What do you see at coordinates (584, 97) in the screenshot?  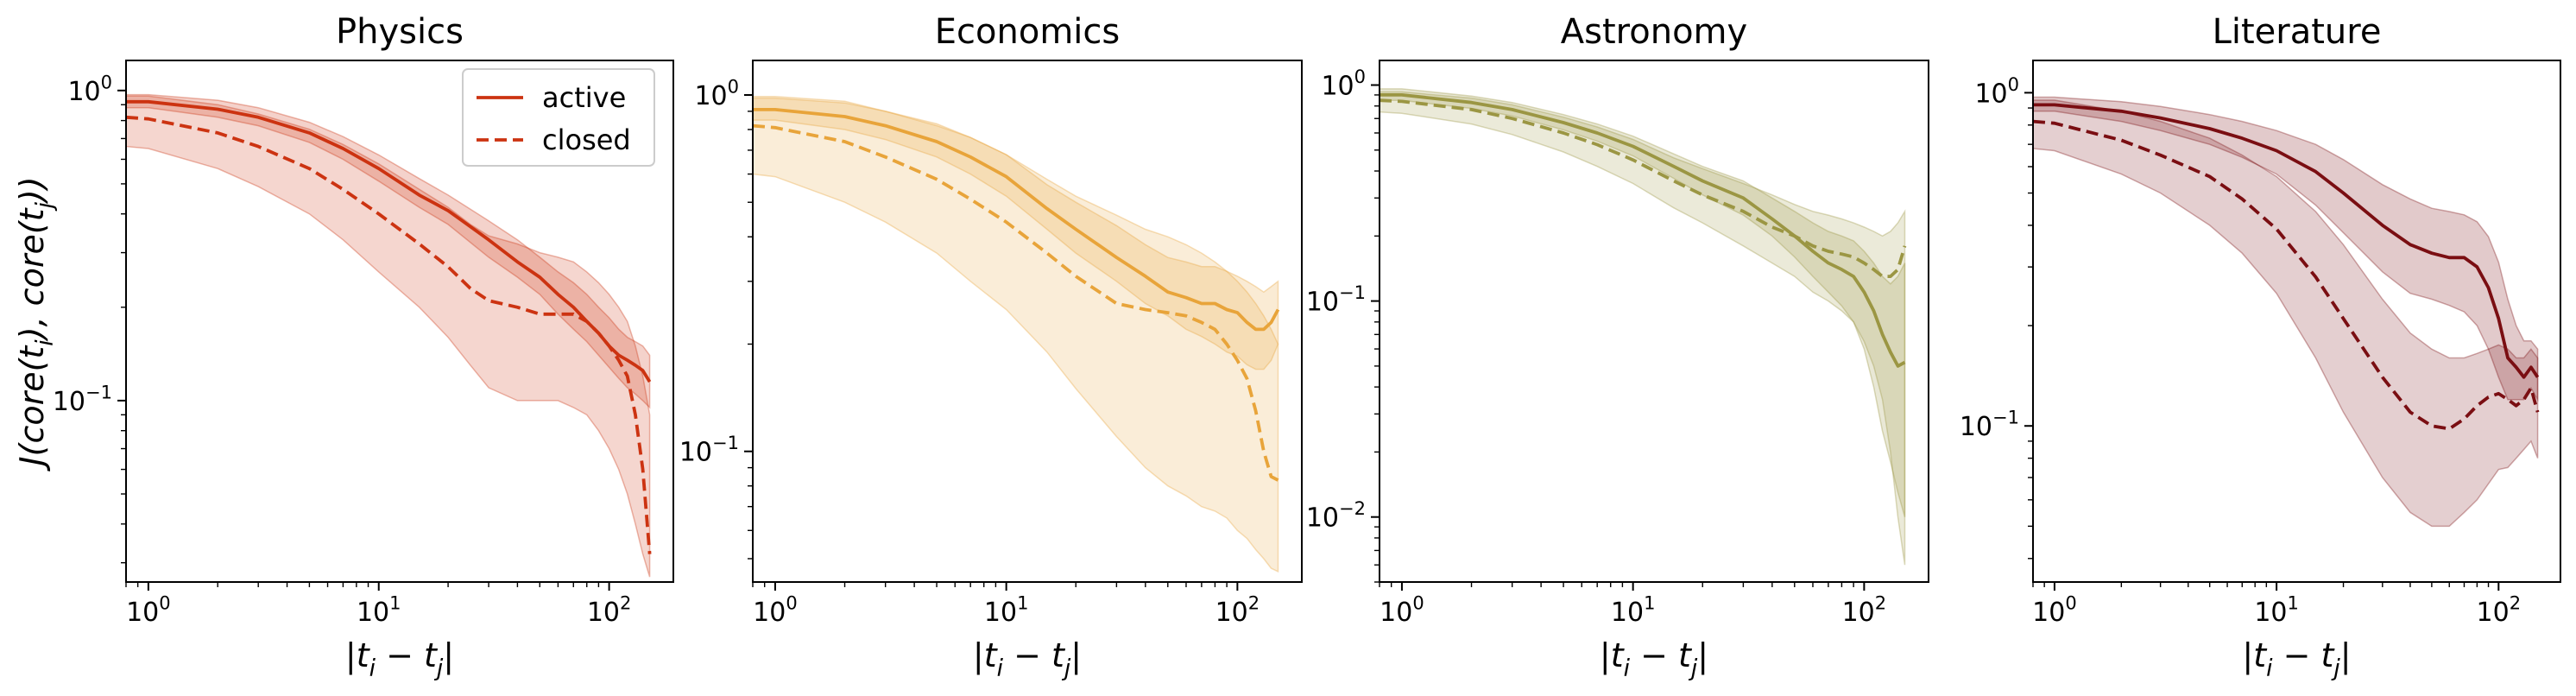 I see `legend-active-label: active` at bounding box center [584, 97].